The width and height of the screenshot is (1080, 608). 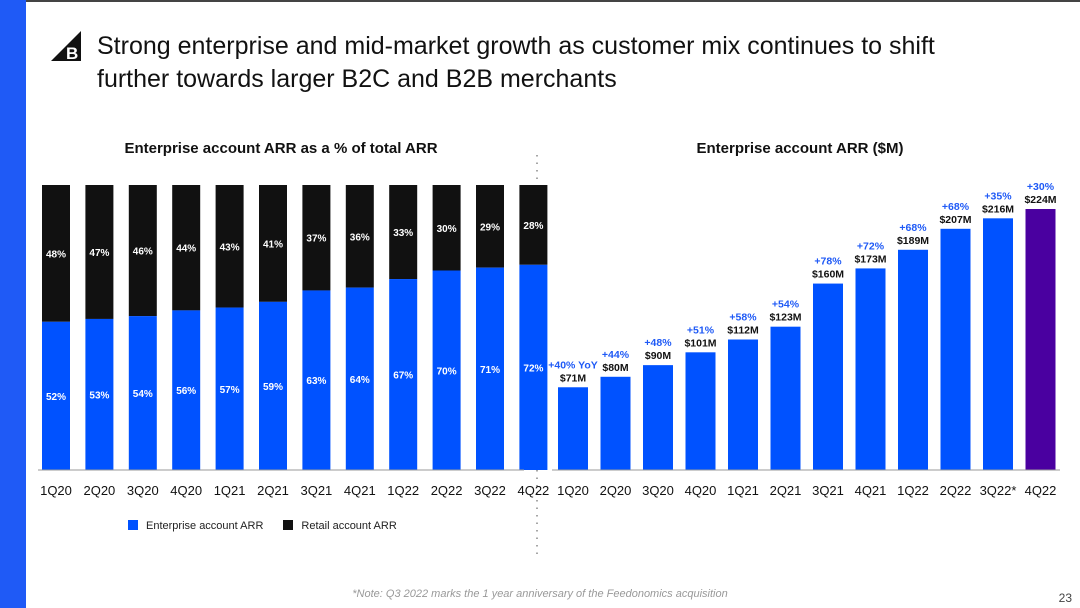 What do you see at coordinates (1065, 598) in the screenshot?
I see `page-number: 23` at bounding box center [1065, 598].